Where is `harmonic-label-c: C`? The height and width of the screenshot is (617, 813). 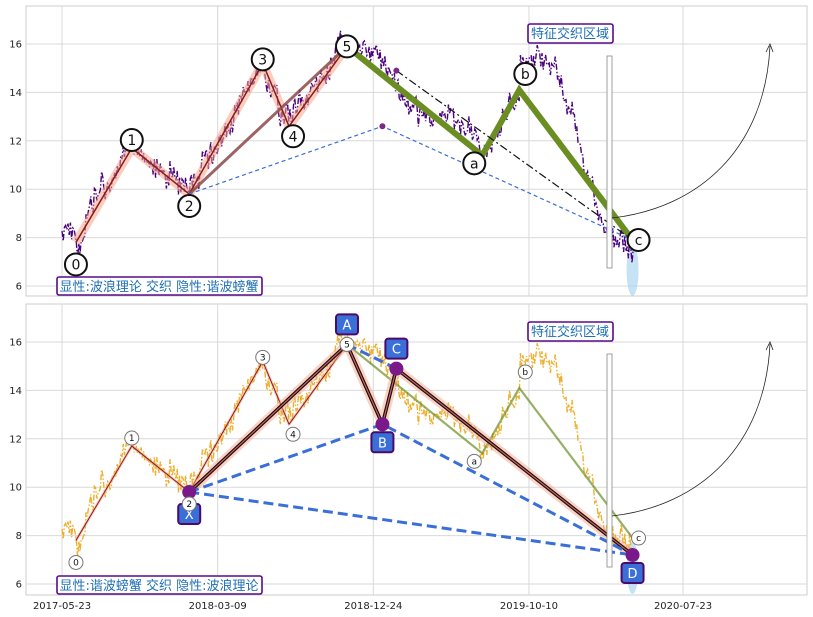
harmonic-label-c: C is located at coordinates (396, 350).